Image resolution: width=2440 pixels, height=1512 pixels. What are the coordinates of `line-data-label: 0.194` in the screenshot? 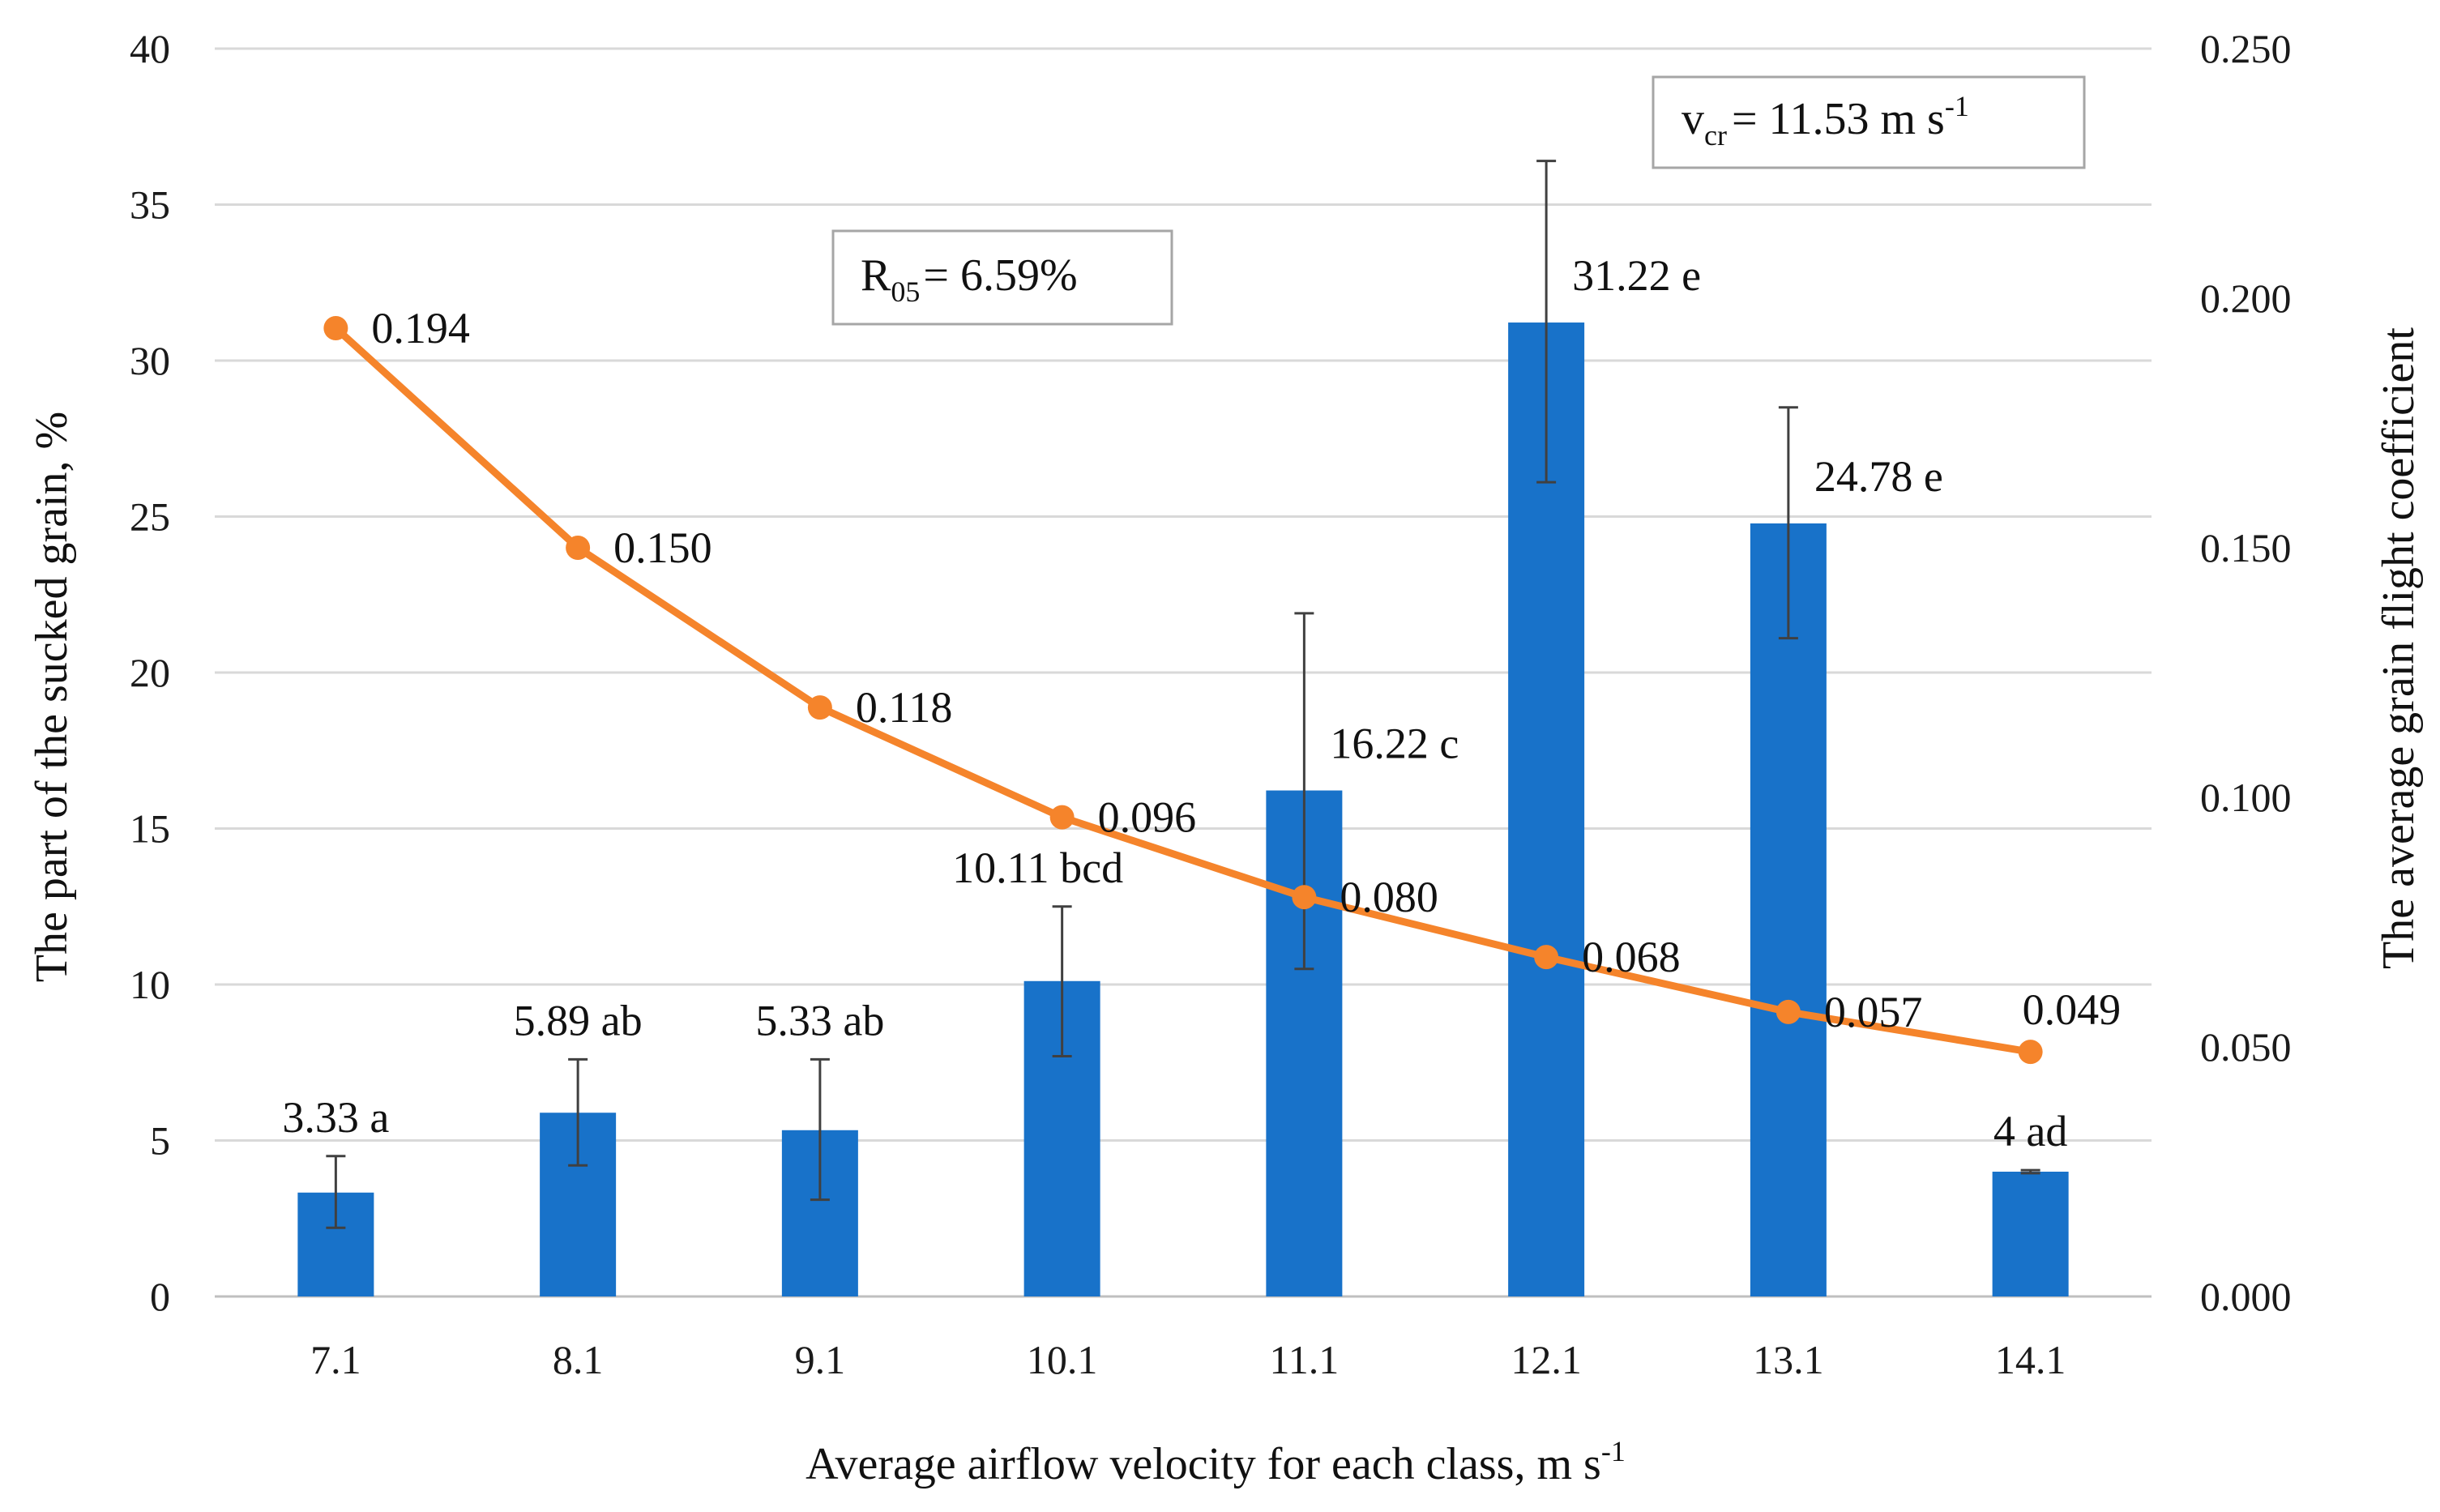 It's located at (420, 328).